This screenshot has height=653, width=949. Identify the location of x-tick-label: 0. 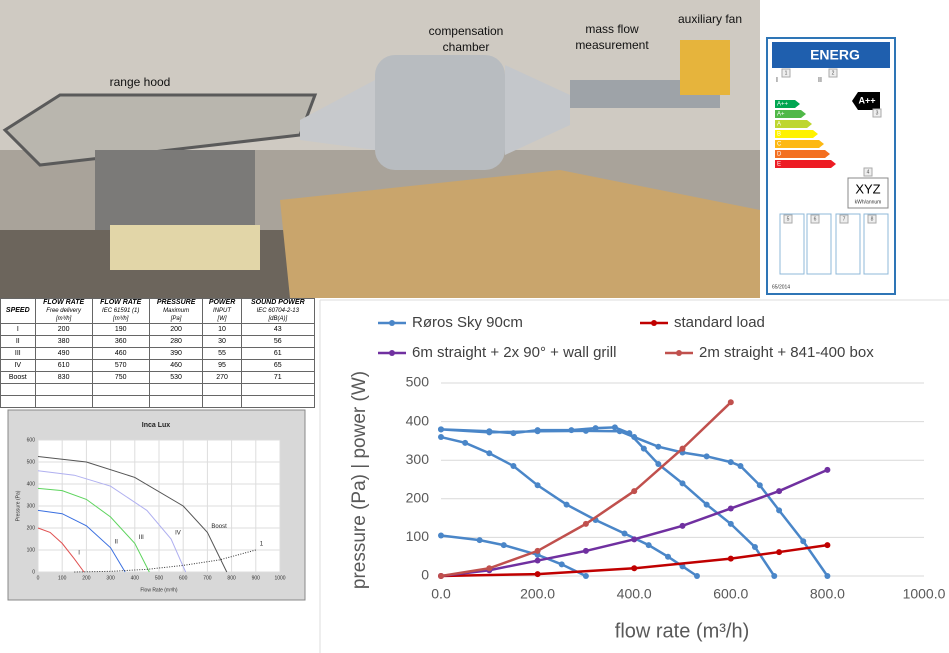
(38, 578).